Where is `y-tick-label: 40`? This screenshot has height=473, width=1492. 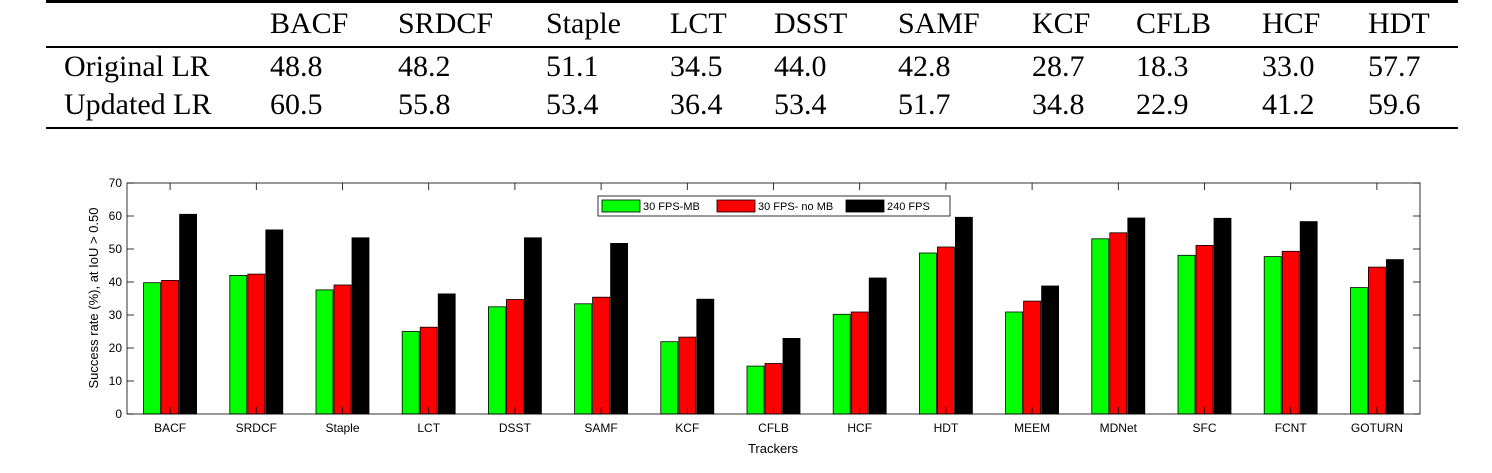 y-tick-label: 40 is located at coordinates (116, 282).